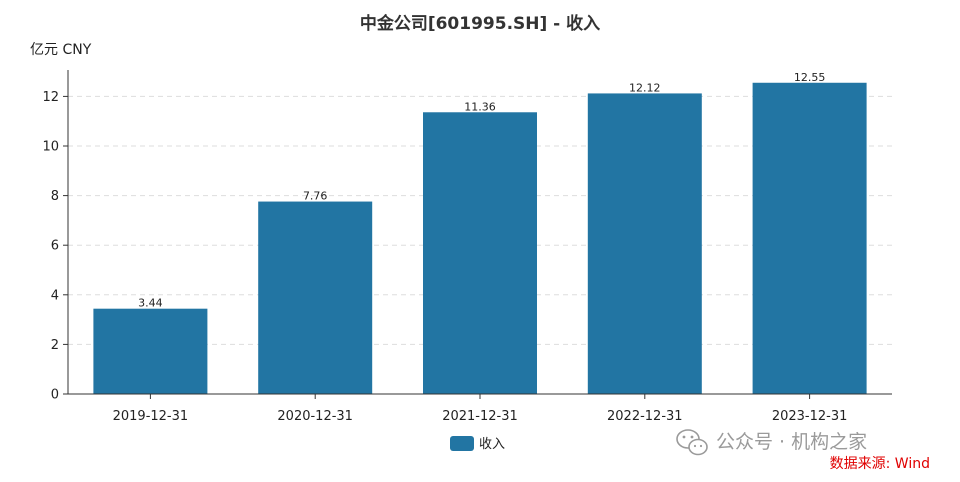  Describe the element at coordinates (645, 87) in the screenshot. I see `data-label-2022-12-31: 12.12` at that location.